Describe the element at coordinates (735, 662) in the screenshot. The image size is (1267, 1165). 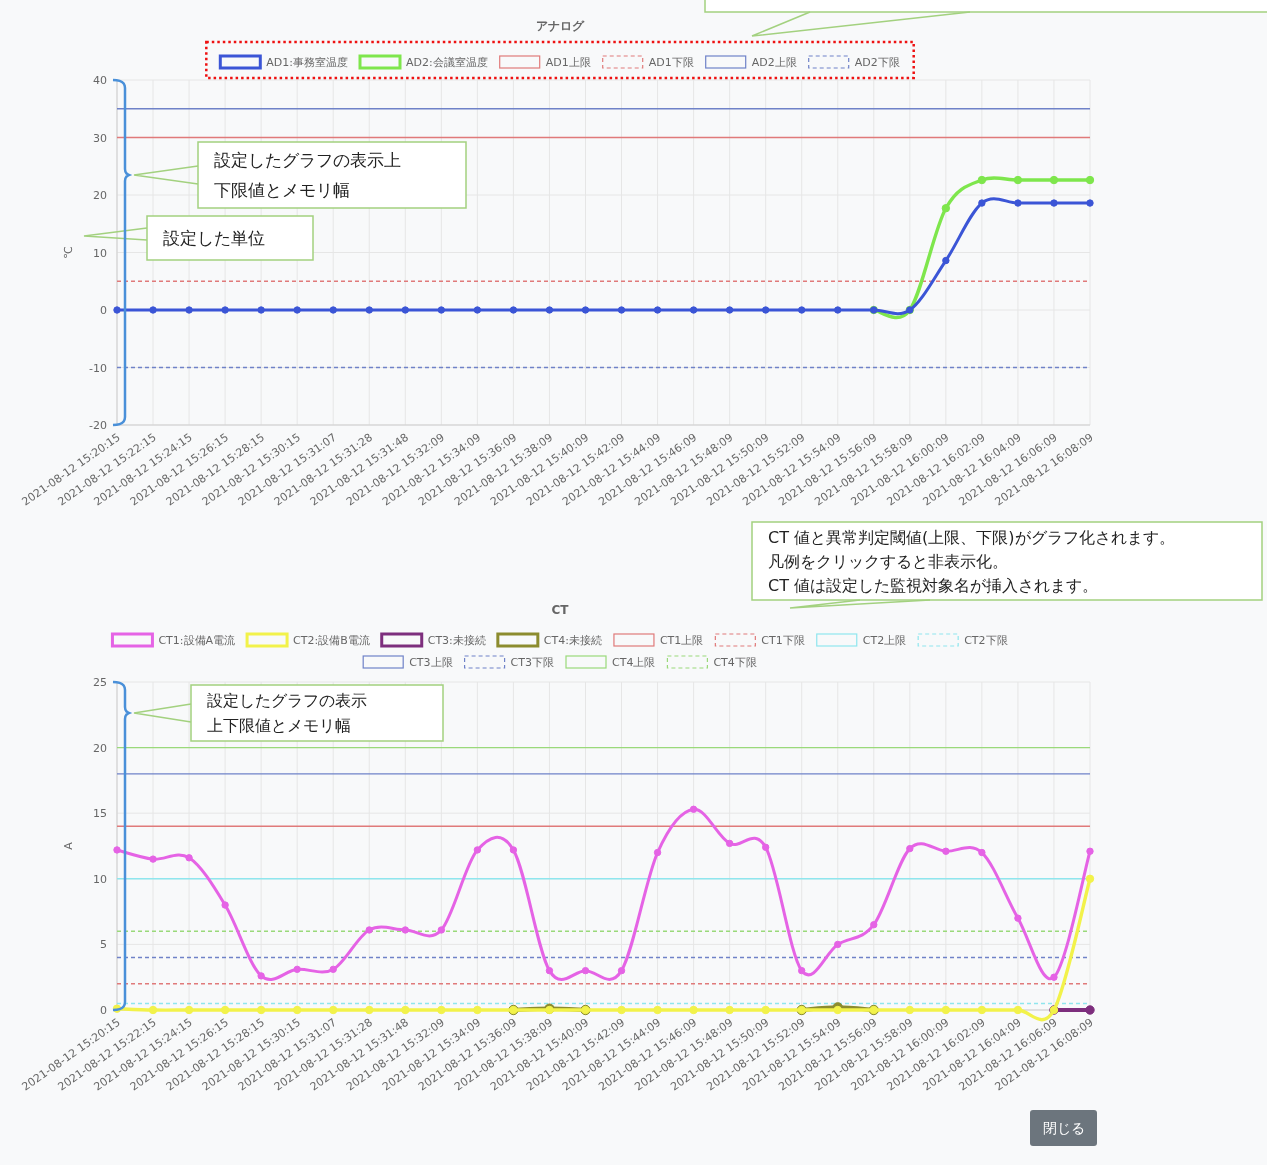
I see `legend-label: CT4下限` at that location.